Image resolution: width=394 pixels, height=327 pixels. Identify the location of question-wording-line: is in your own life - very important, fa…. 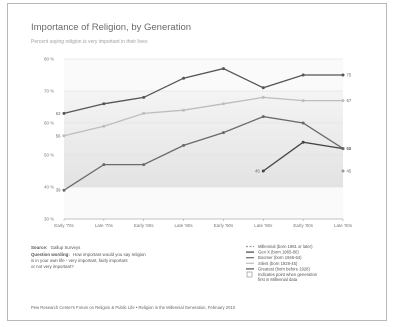
(79, 260).